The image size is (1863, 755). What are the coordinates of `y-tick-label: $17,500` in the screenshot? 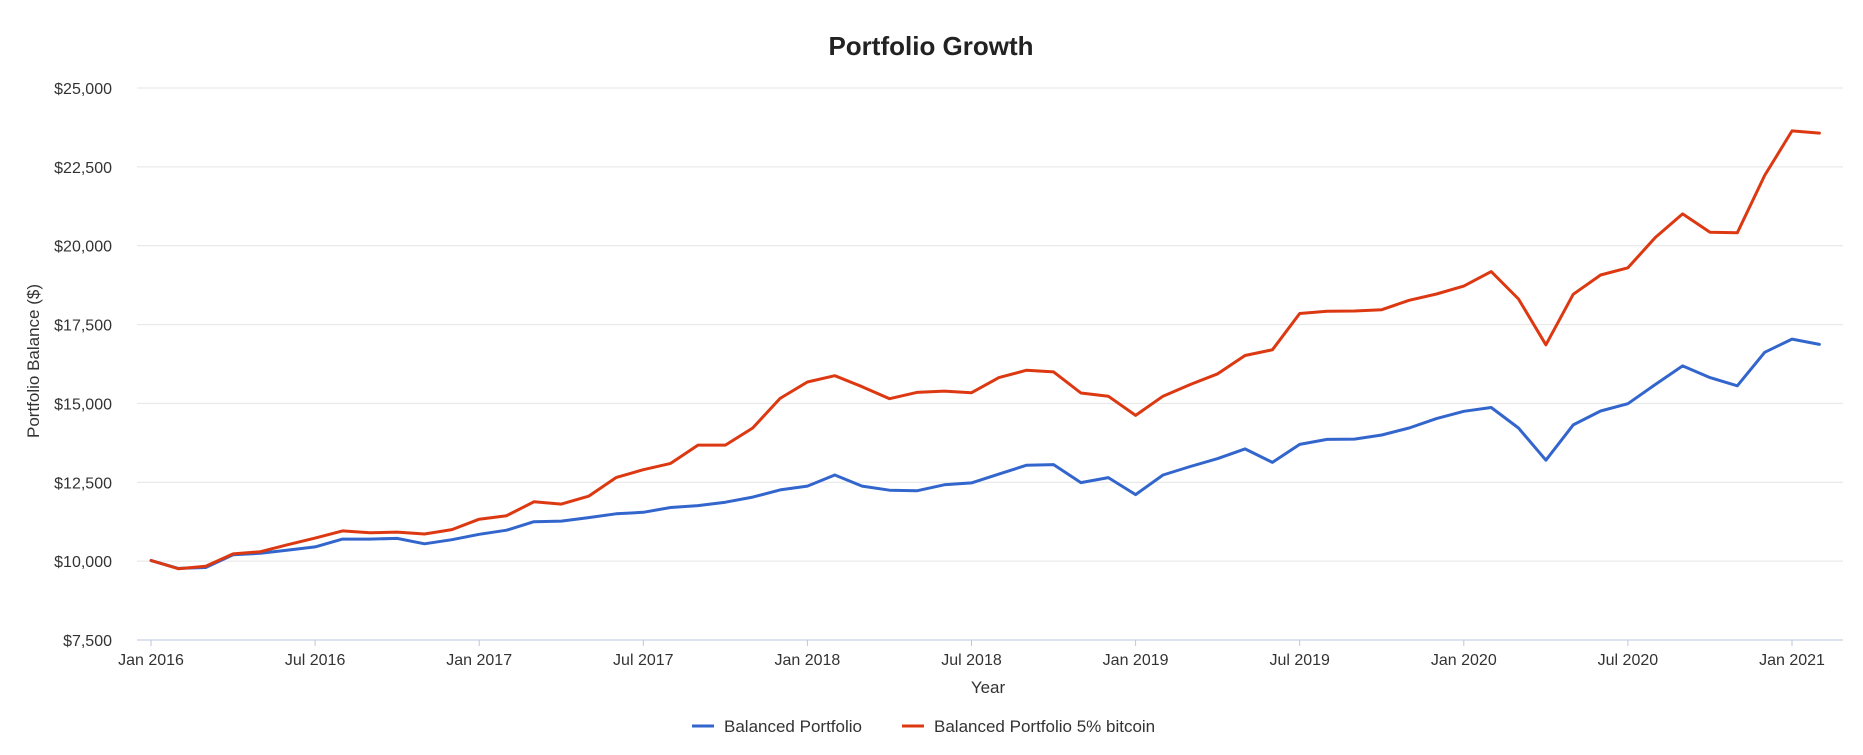 It's located at (83, 326).